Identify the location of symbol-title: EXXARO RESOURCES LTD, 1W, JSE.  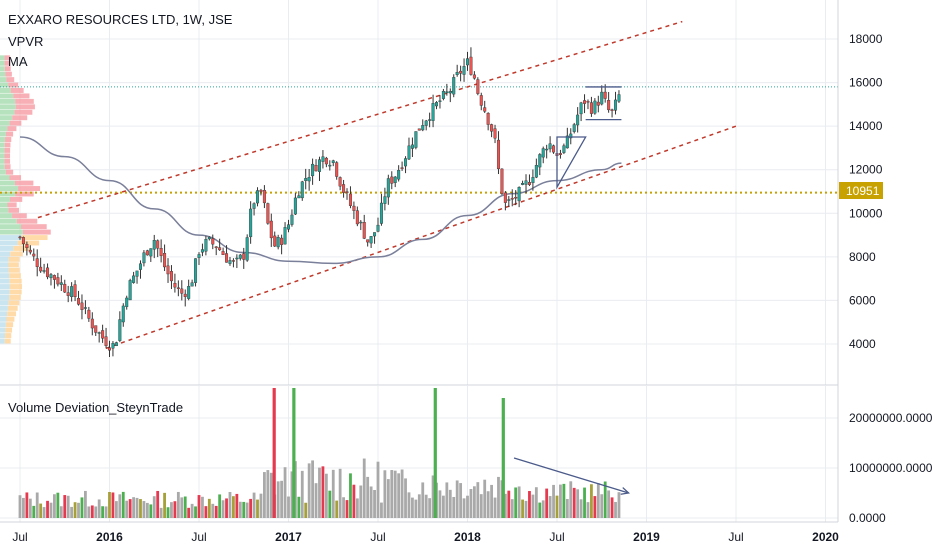
(120, 19).